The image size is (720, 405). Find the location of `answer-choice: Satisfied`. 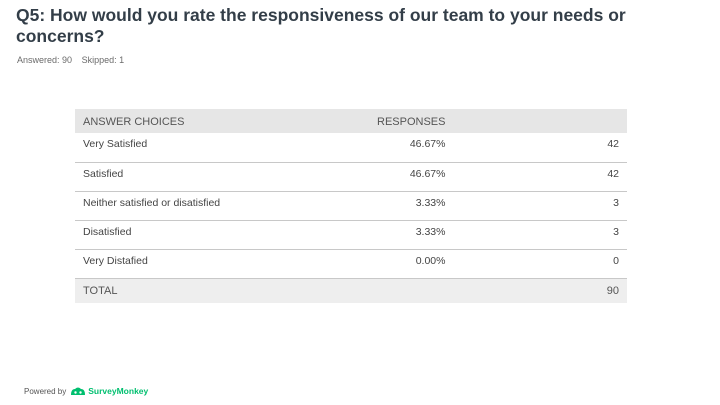

answer-choice: Satisfied is located at coordinates (103, 173).